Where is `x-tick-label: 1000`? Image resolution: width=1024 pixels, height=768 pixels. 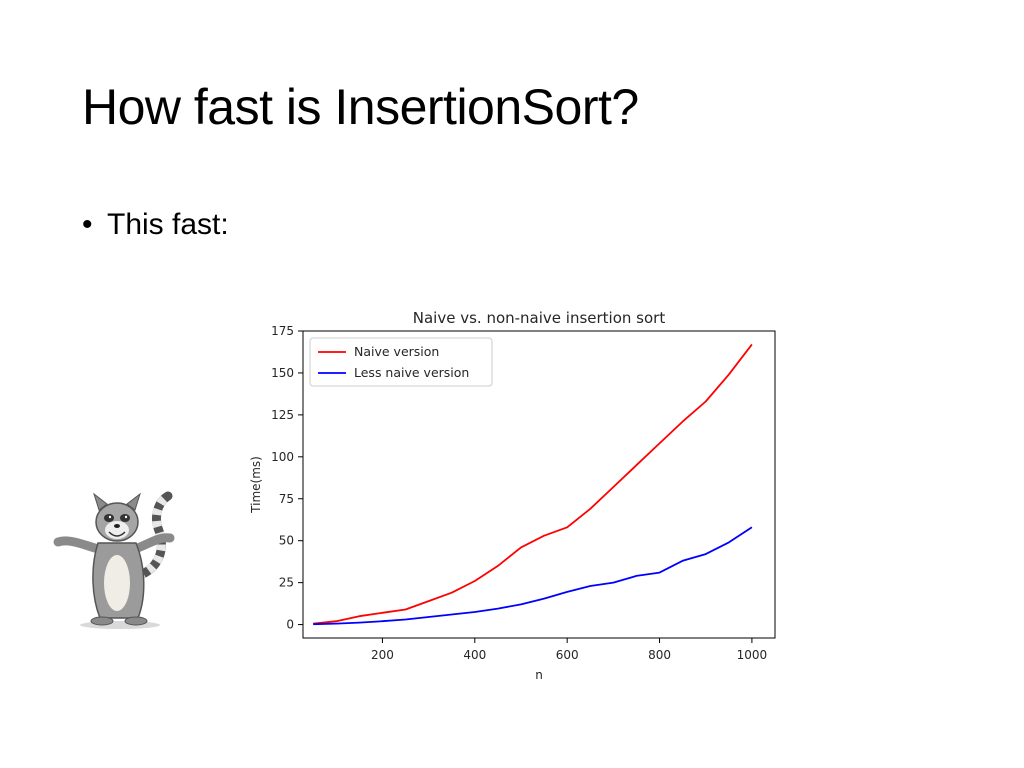 x-tick-label: 1000 is located at coordinates (752, 655).